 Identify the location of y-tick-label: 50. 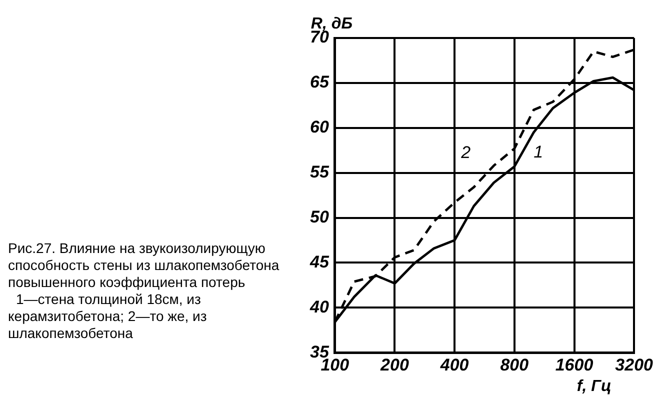
(320, 216).